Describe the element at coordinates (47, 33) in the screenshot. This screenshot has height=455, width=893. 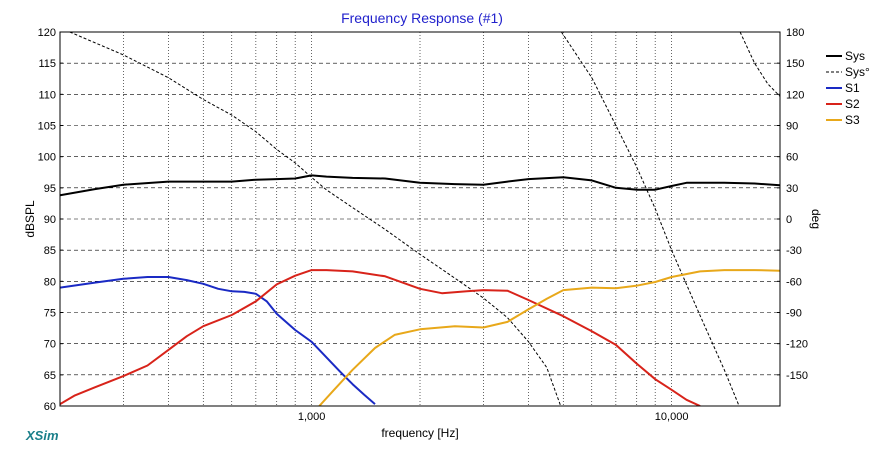
I see `y-tick-label: 120` at that location.